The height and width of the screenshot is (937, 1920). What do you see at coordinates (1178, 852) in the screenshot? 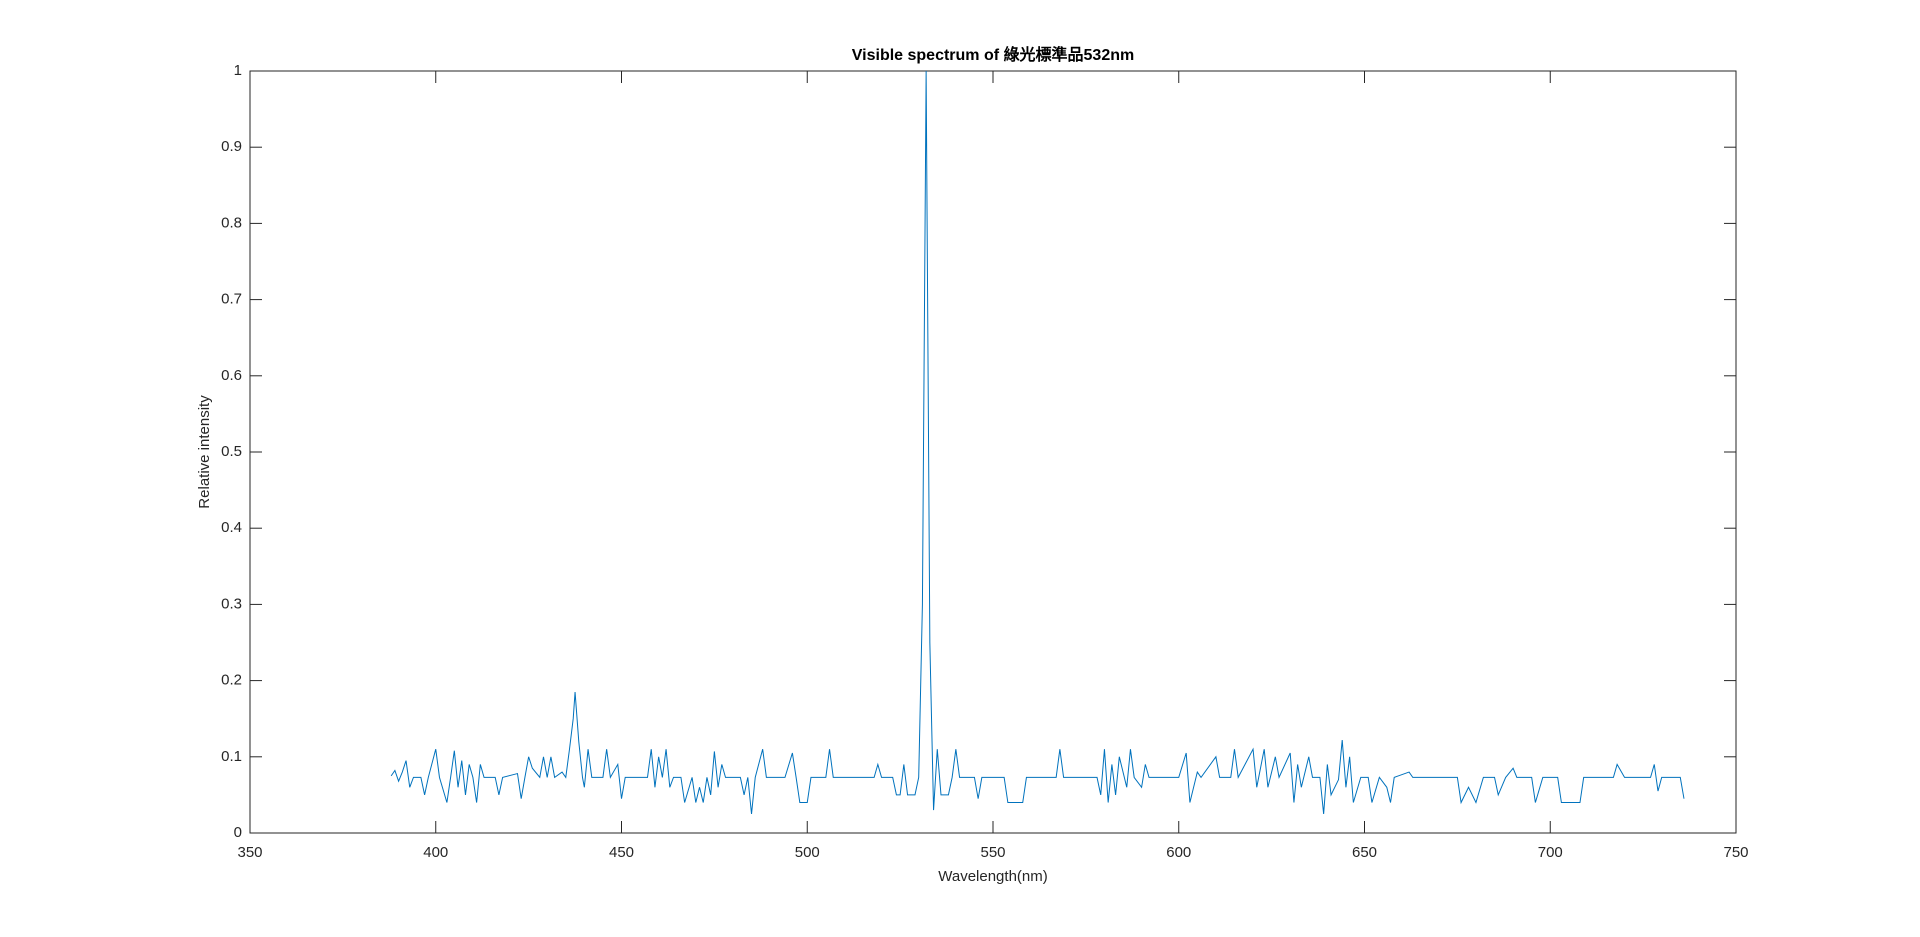
I see `x-tick-label: 600` at bounding box center [1178, 852].